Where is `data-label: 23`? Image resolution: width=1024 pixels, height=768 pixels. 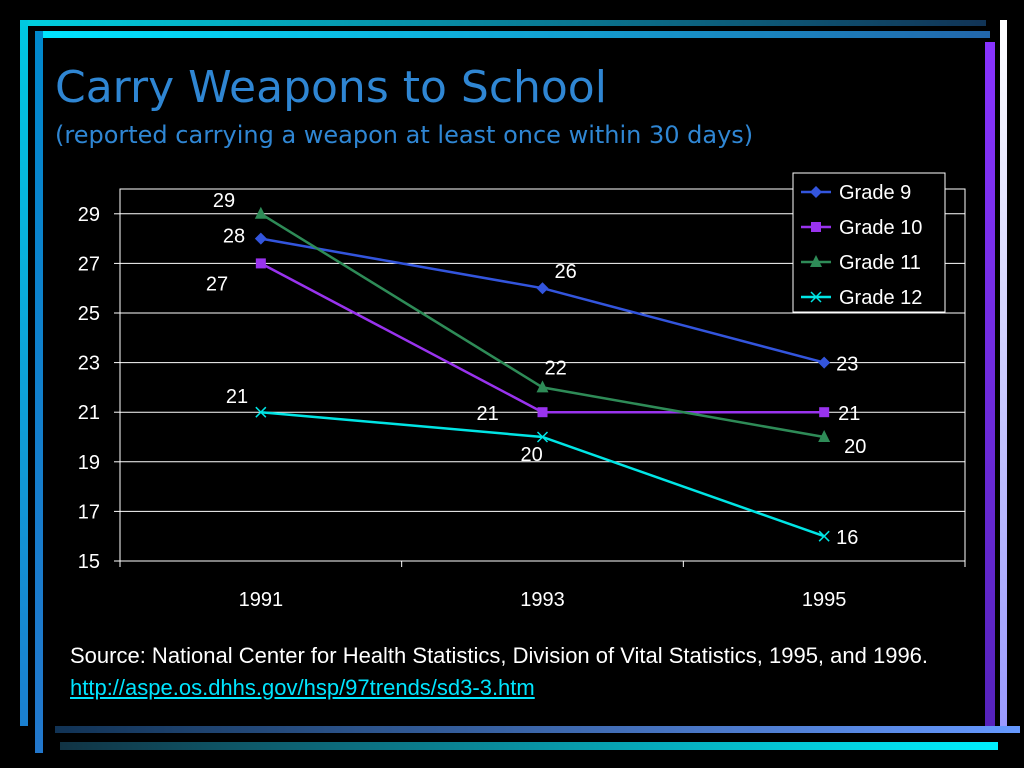
data-label: 23 is located at coordinates (847, 365).